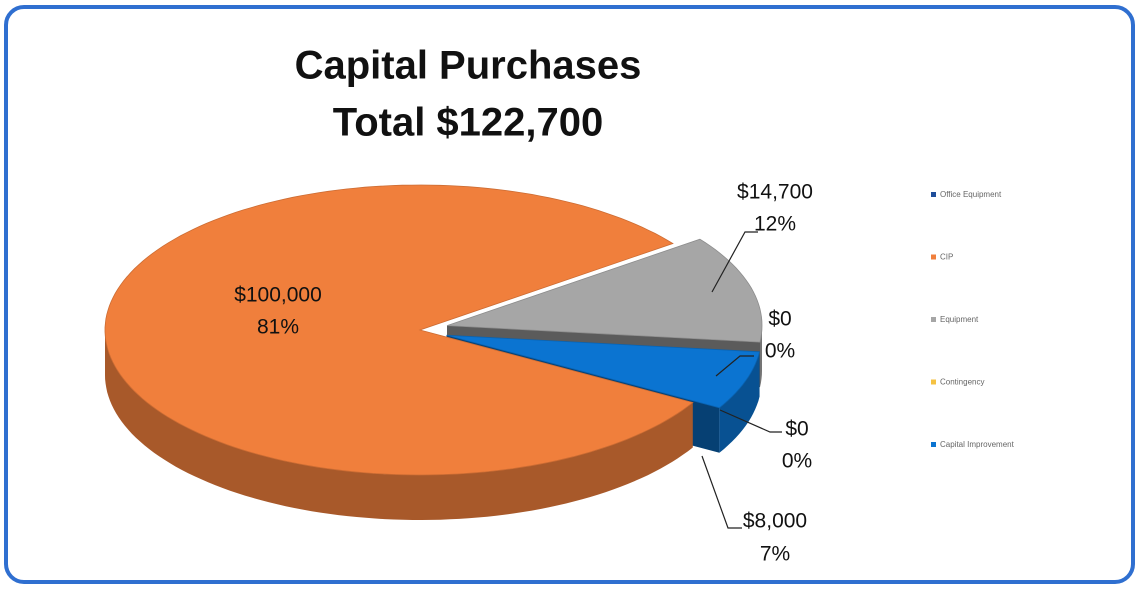 The image size is (1139, 589). Describe the element at coordinates (977, 444) in the screenshot. I see `legend-label: Capital Improvement` at that location.